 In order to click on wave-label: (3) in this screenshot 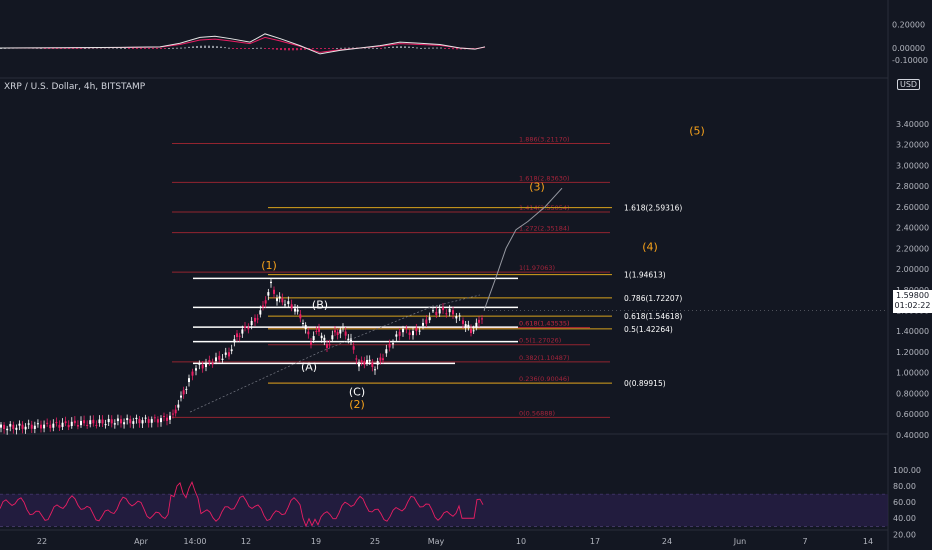, I will do `click(537, 186)`.